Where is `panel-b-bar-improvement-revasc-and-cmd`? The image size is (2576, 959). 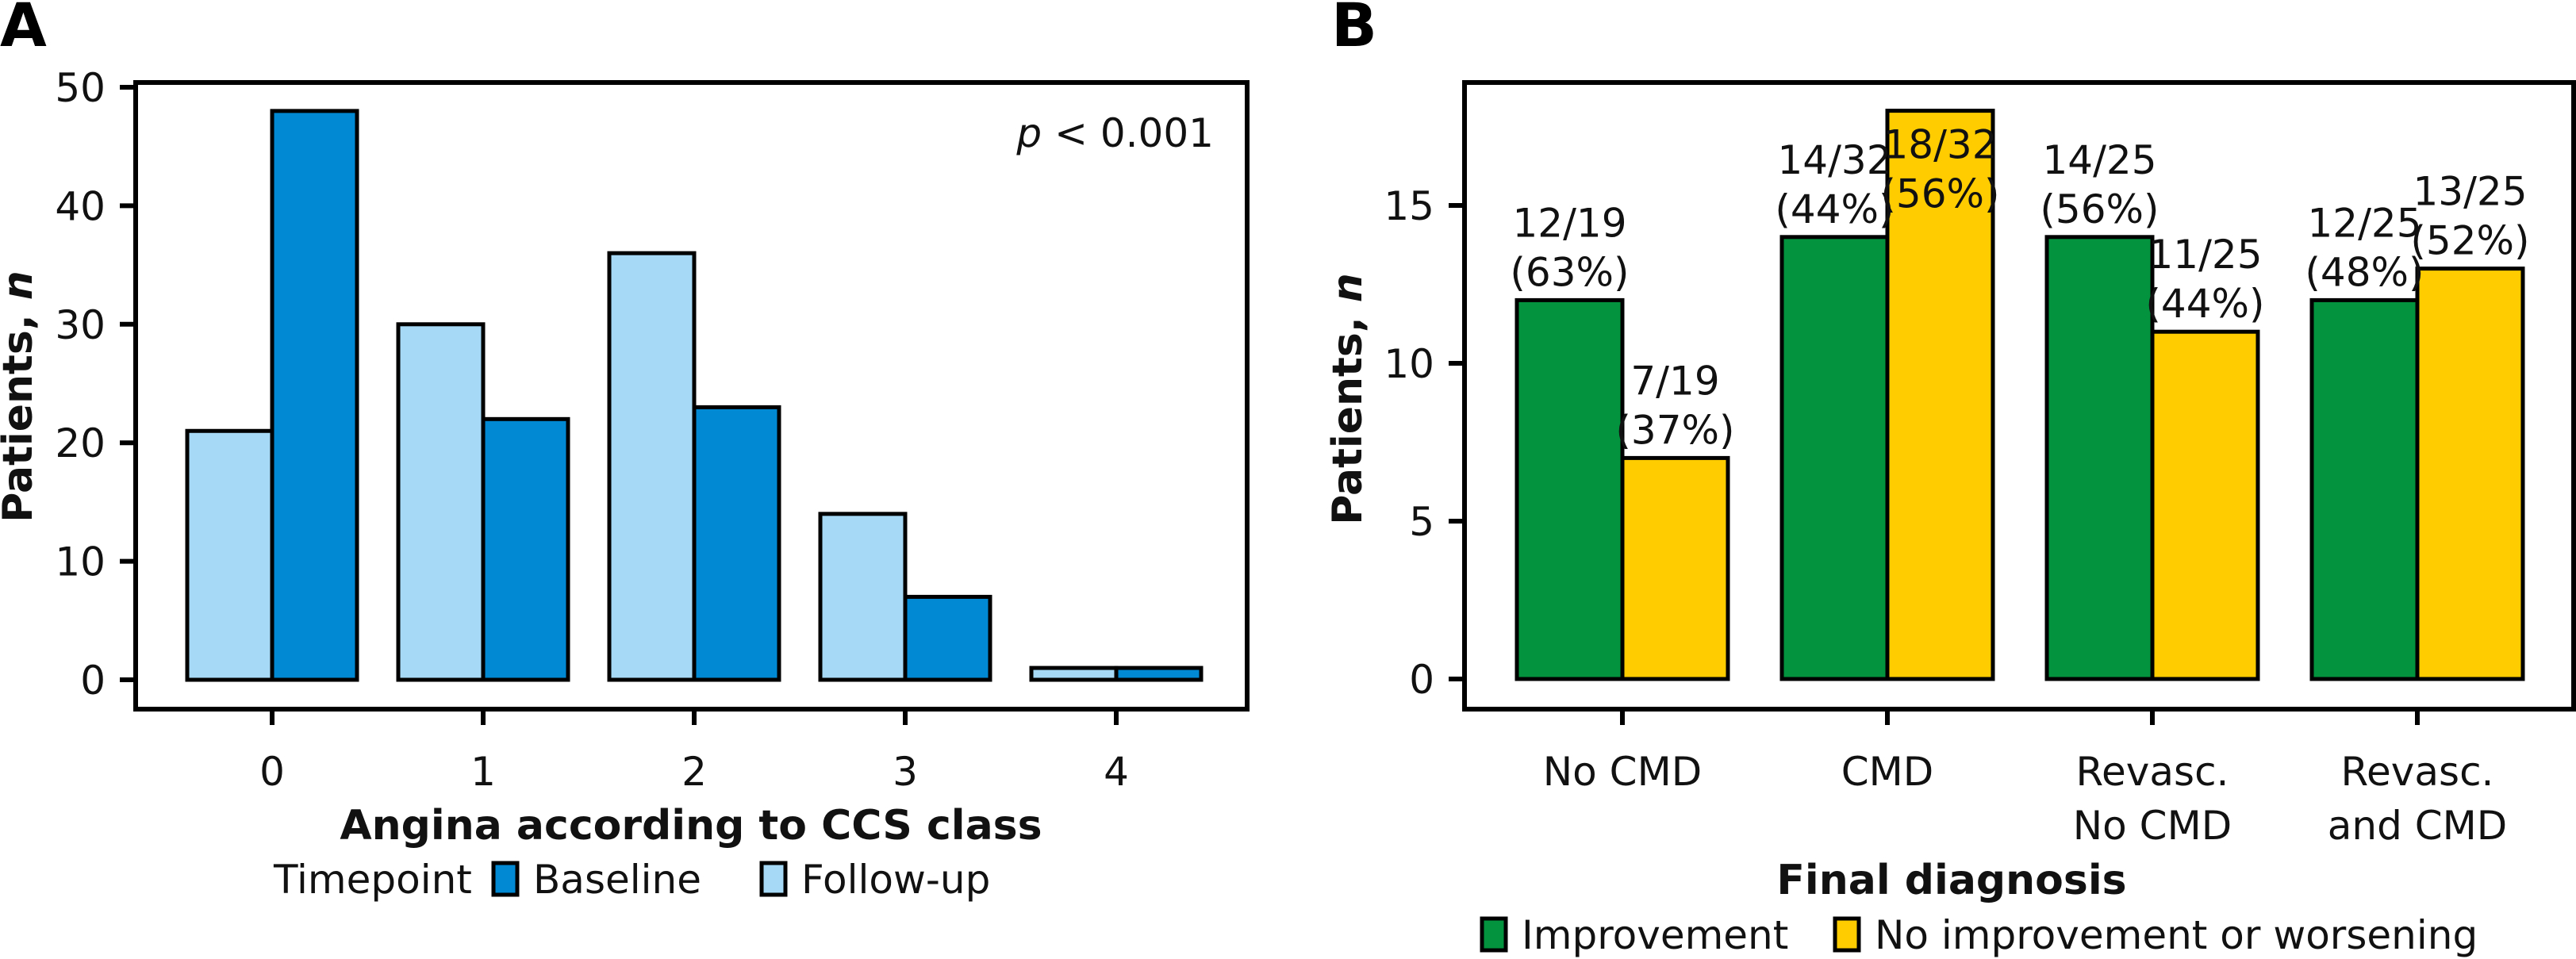
panel-b-bar-improvement-revasc-and-cmd is located at coordinates (2364, 489).